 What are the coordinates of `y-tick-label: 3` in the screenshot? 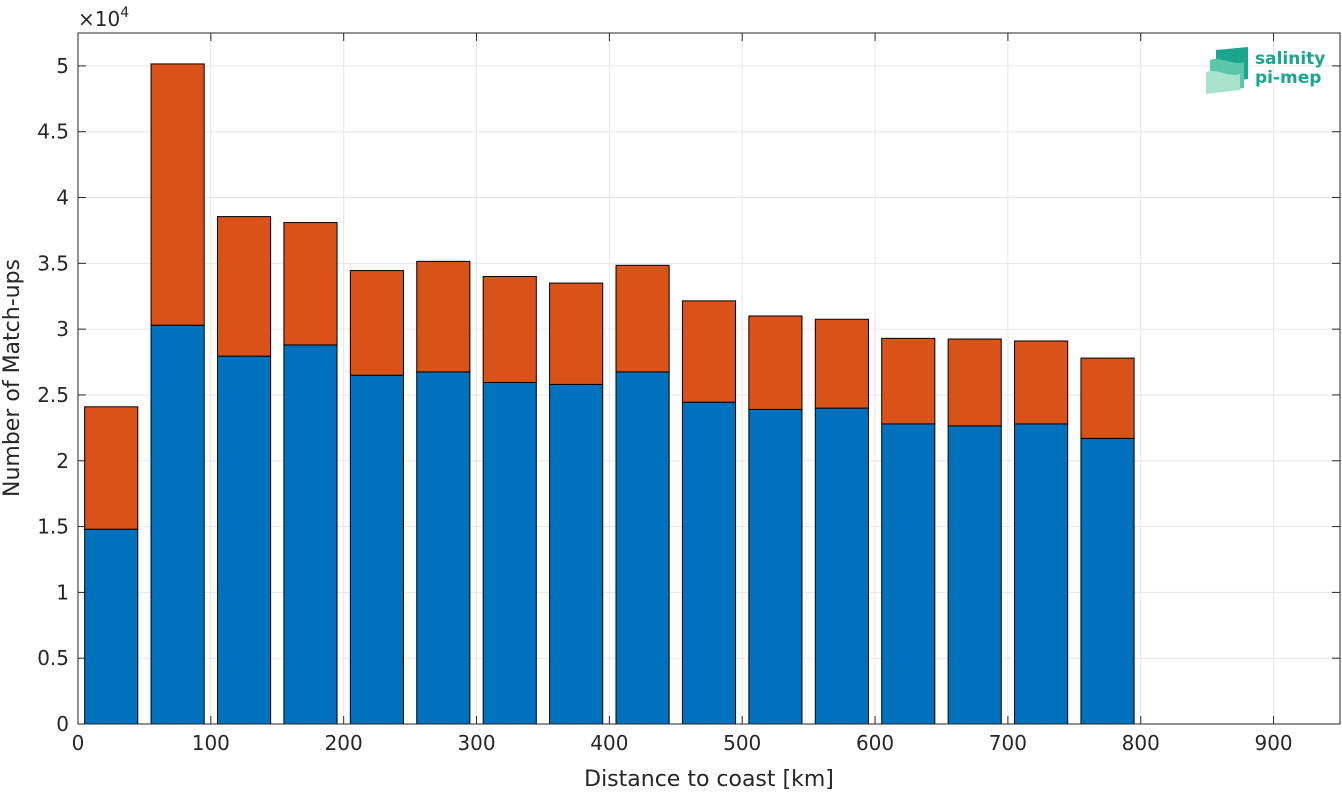 It's located at (62, 329).